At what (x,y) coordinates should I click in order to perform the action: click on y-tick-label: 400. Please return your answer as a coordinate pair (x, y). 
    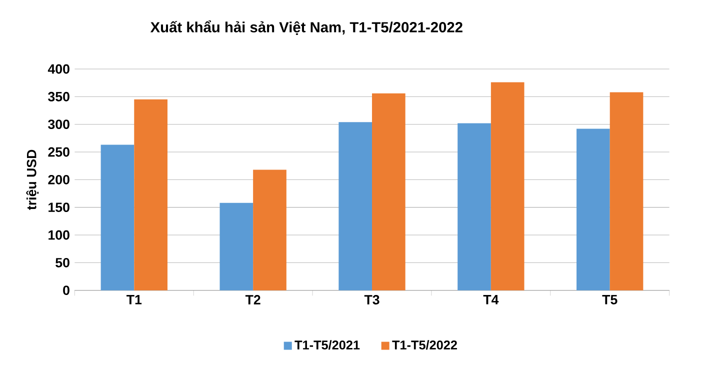
    Looking at the image, I should click on (59, 69).